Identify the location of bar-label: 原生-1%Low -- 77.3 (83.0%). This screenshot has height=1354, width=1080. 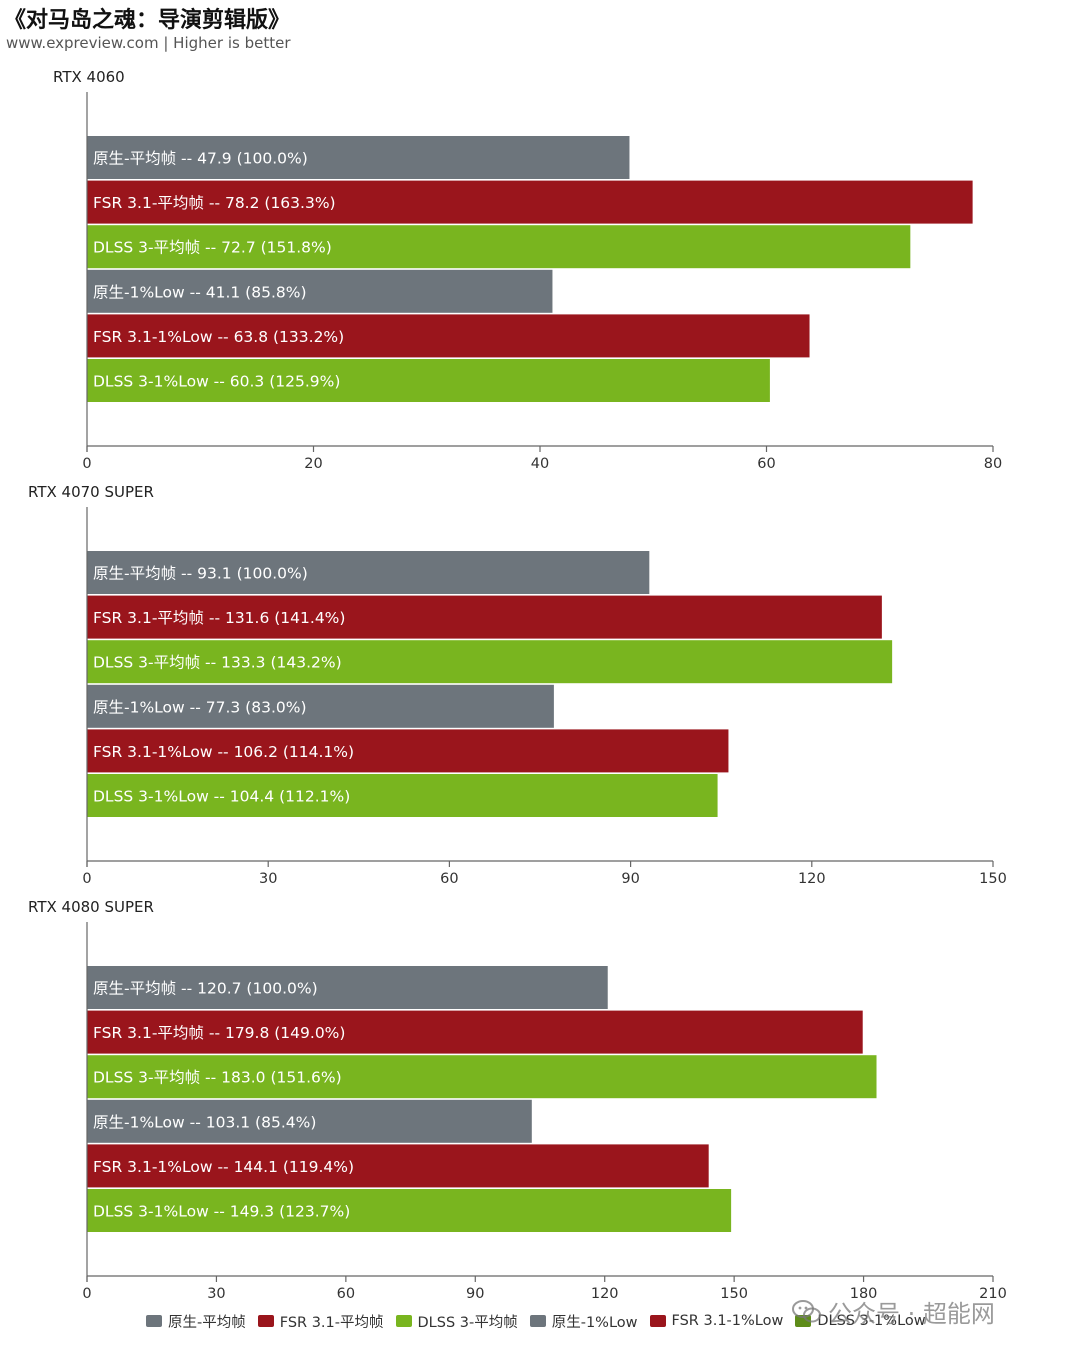
(200, 707).